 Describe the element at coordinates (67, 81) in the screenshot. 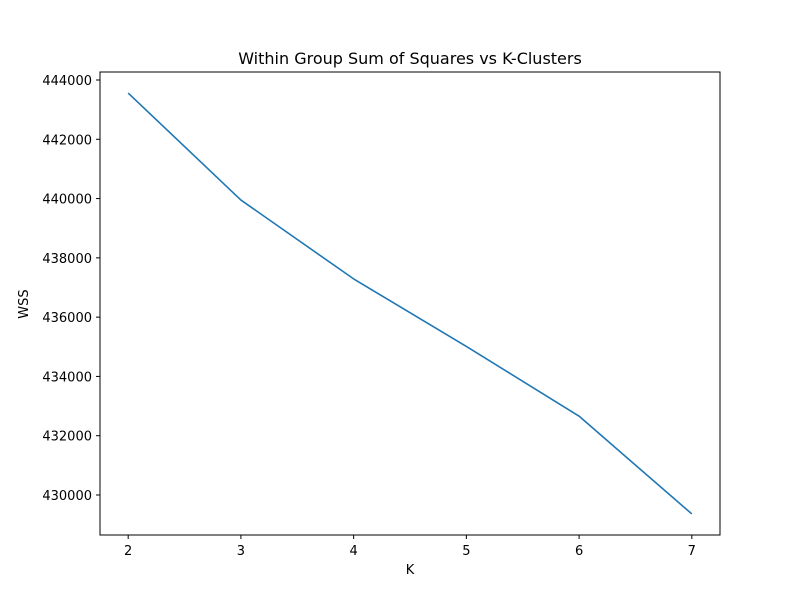

I see `y-tick-label: 444000` at that location.